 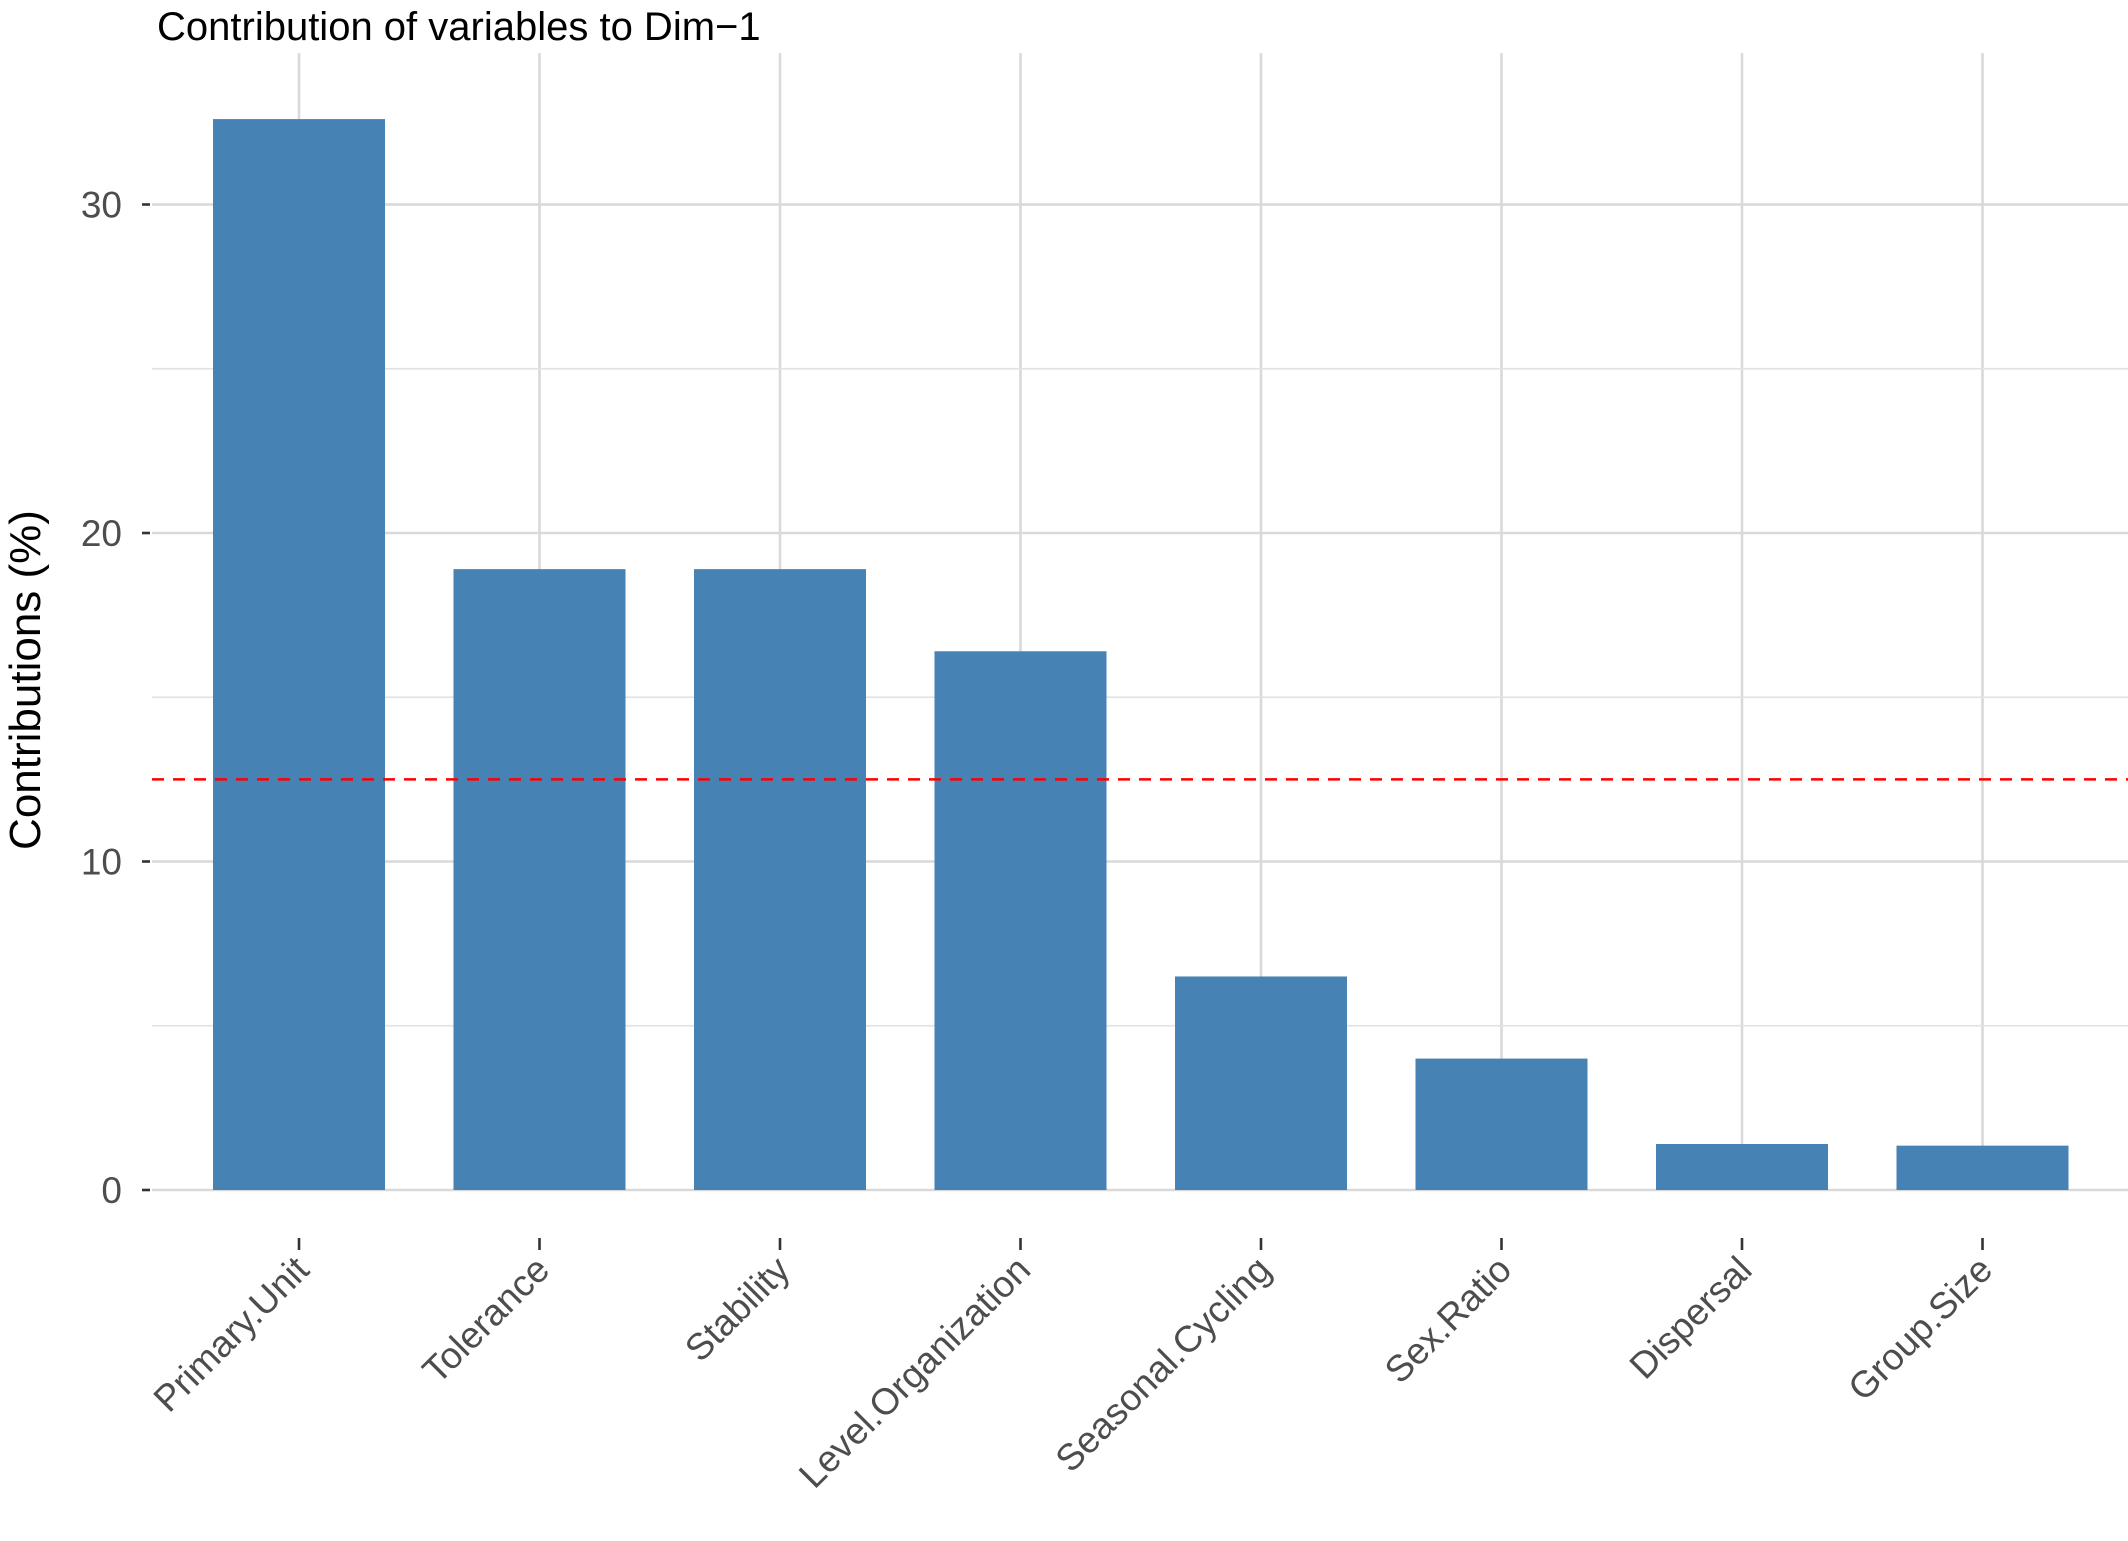 What do you see at coordinates (299, 655) in the screenshot?
I see `bar-primary-unit` at bounding box center [299, 655].